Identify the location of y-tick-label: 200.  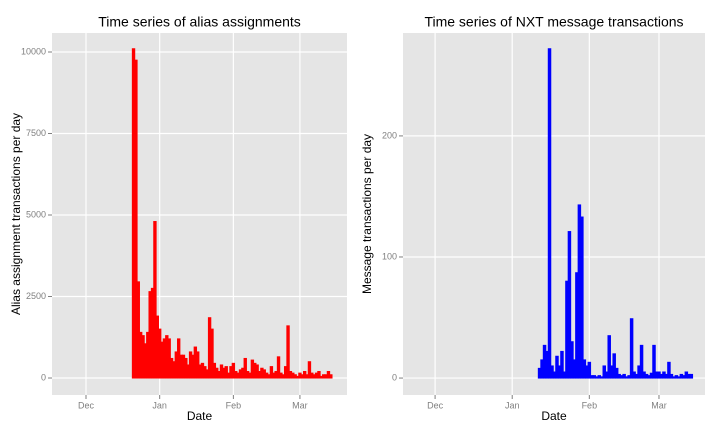
(389, 135).